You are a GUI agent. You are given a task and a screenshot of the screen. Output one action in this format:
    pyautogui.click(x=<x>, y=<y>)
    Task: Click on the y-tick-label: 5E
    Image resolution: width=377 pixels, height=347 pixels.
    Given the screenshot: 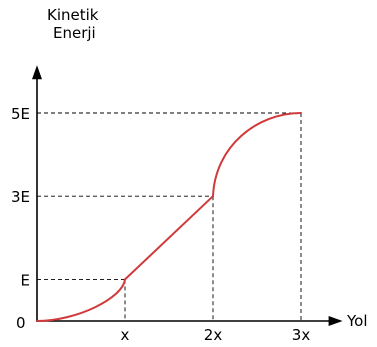 What is the action you would take?
    pyautogui.click(x=20, y=114)
    